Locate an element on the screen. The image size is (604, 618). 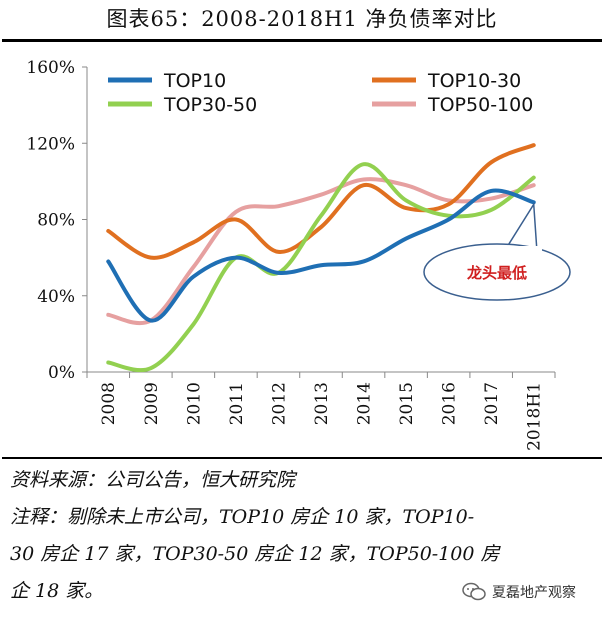
callout-text: 龙头最低 is located at coordinates (496, 273).